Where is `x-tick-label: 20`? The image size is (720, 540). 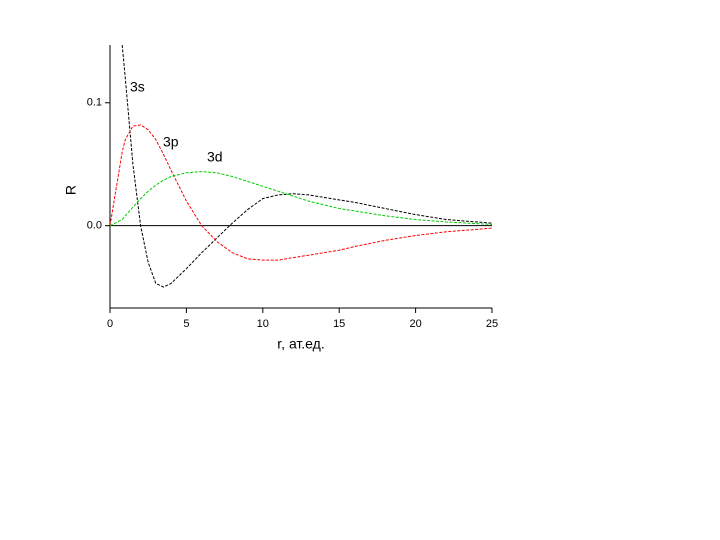
x-tick-label: 20 is located at coordinates (415, 324).